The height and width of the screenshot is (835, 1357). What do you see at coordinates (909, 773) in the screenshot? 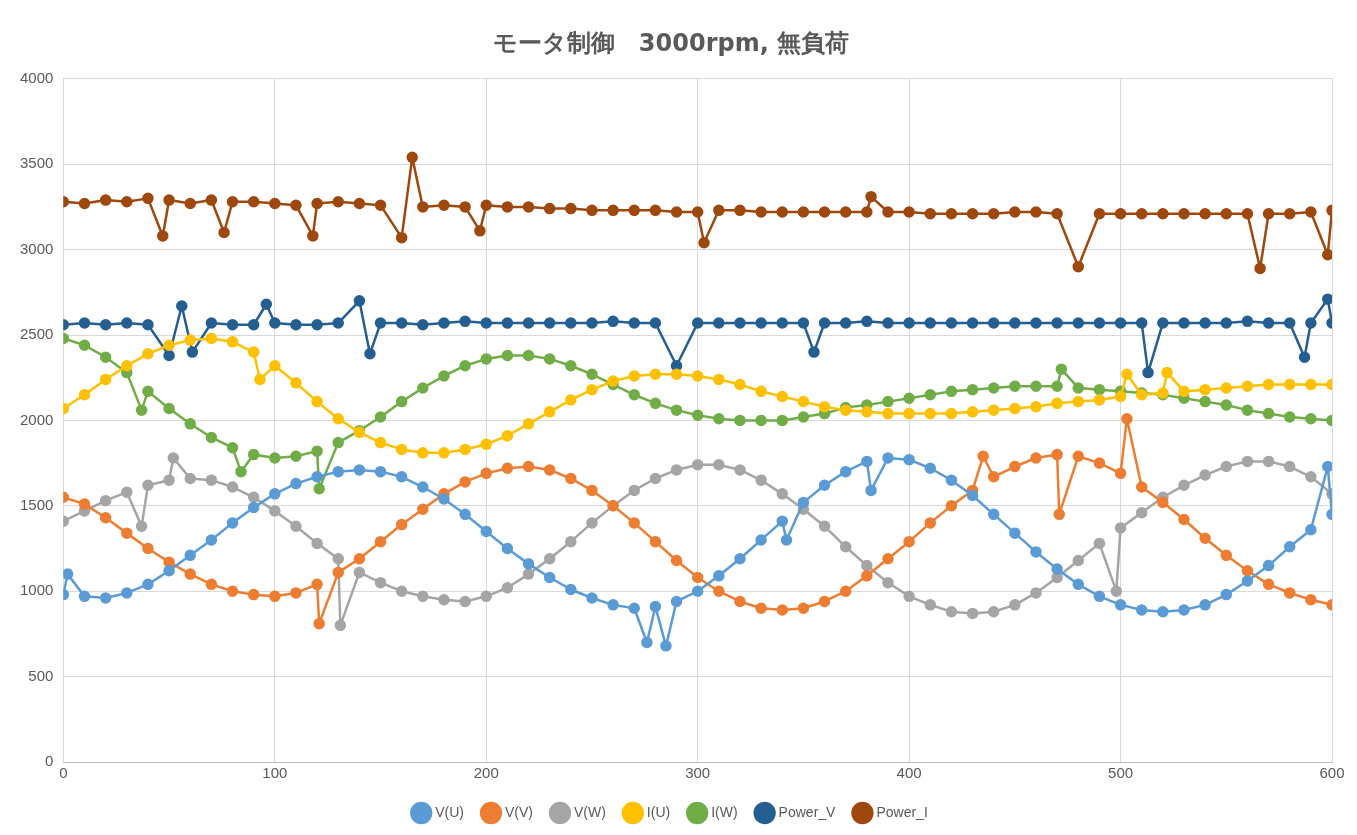
I see `x-tick-label: 400` at bounding box center [909, 773].